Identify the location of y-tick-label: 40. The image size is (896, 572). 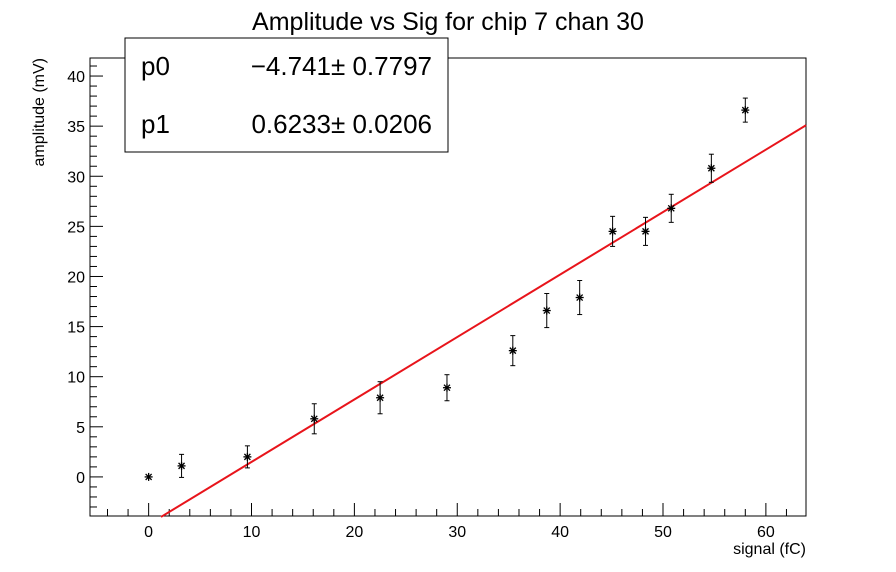
(76, 77).